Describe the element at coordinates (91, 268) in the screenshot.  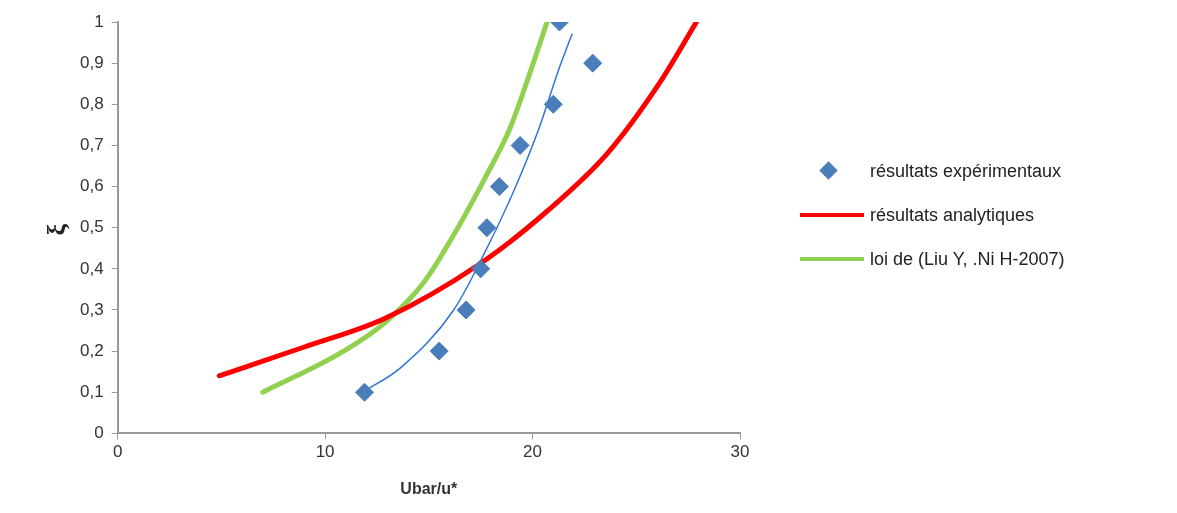
I see `y-tick-label: 0,4` at that location.